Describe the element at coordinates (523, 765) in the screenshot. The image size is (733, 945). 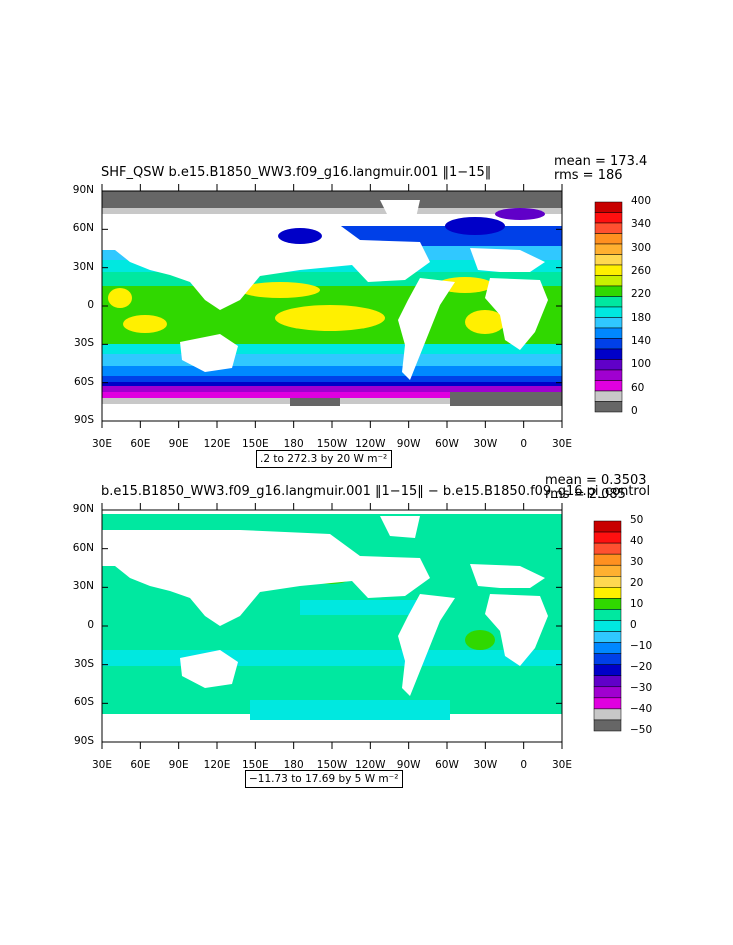
I see `panel2-lon-label: 0` at that location.